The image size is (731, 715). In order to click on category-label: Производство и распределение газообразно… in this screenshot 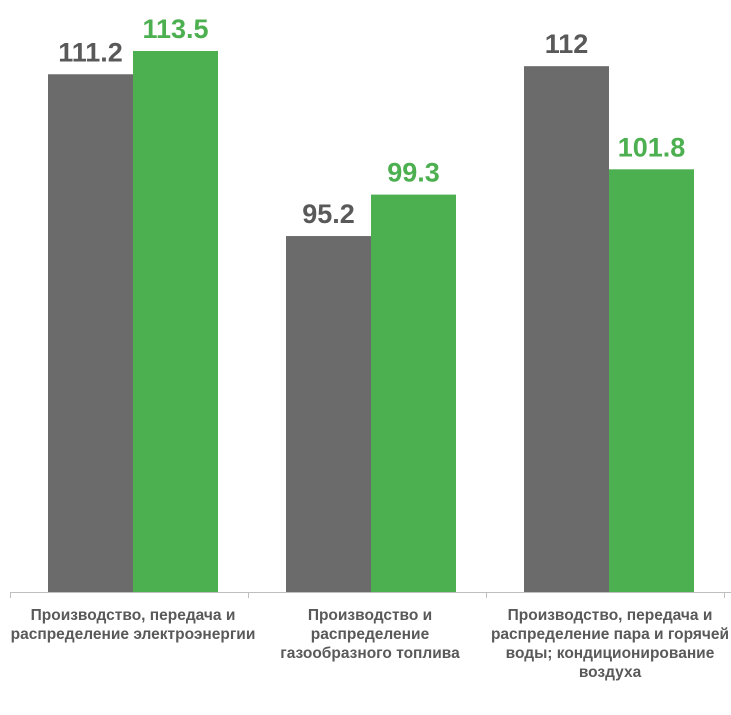, I will do `click(370, 634)`.